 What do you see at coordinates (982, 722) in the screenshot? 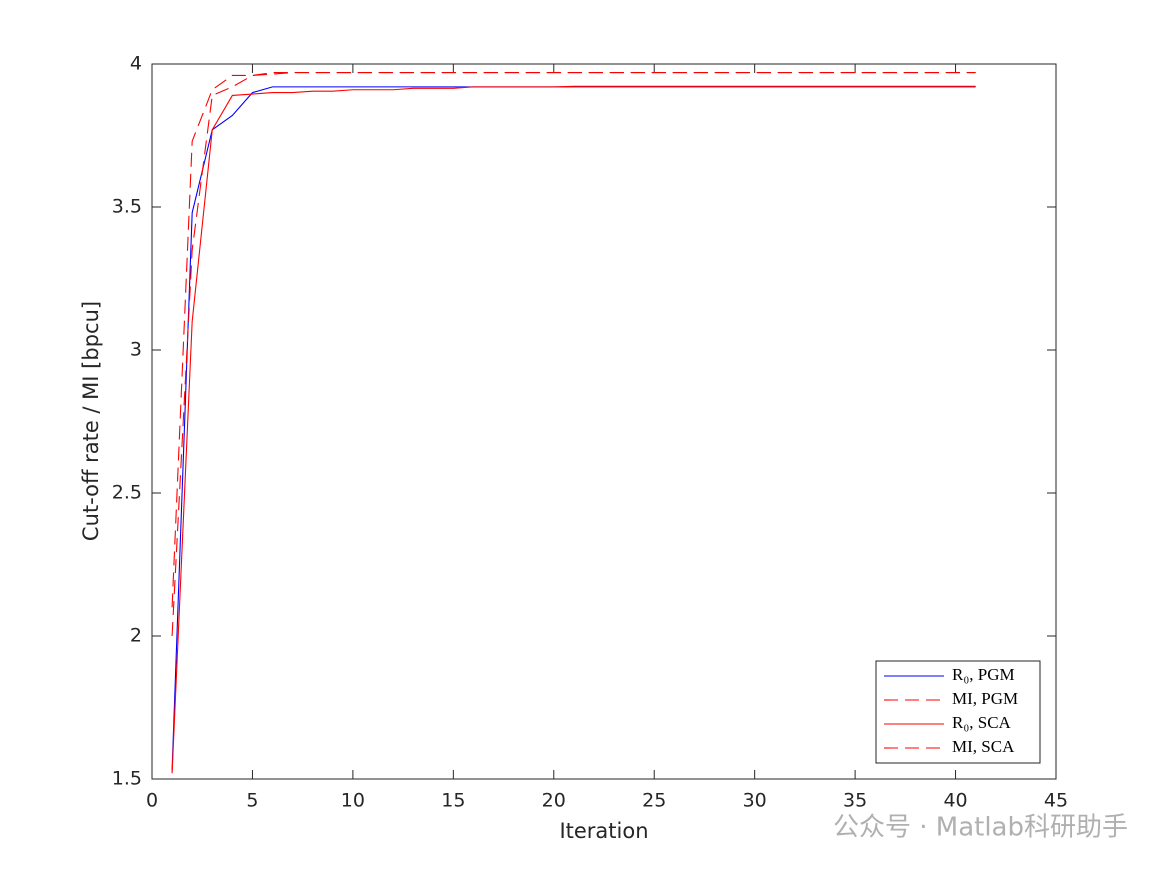
I see `legend-label: R₀, SCA` at bounding box center [982, 722].